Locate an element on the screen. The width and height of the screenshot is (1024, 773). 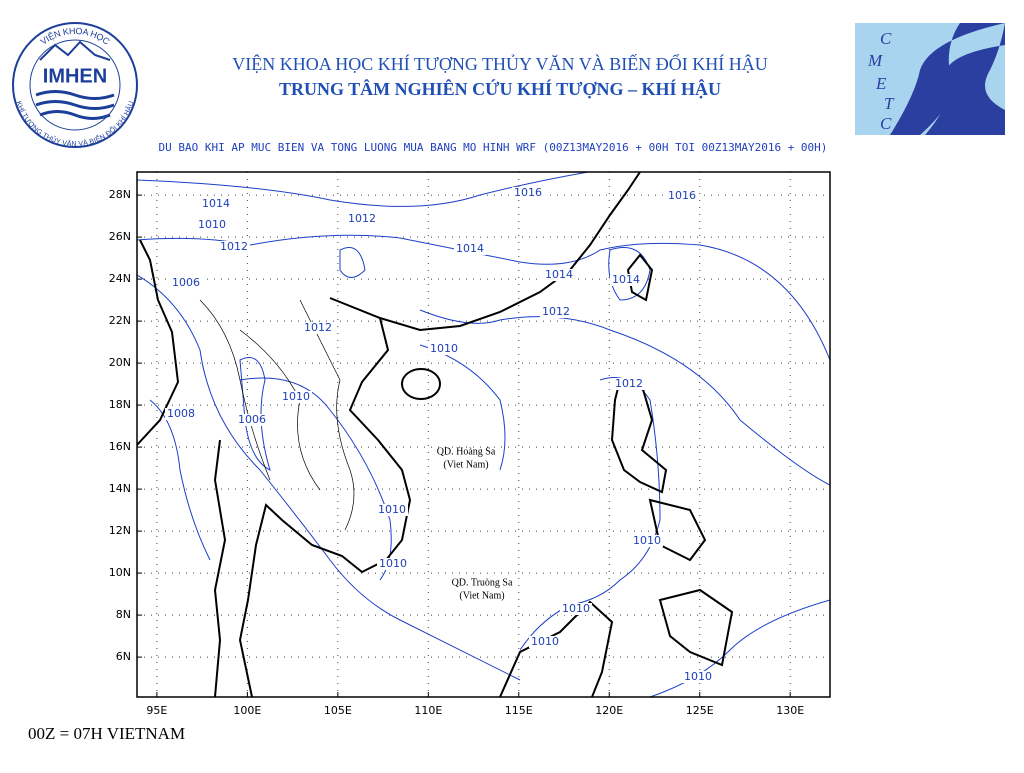
y-tick-label: 16N is located at coordinates (120, 446).